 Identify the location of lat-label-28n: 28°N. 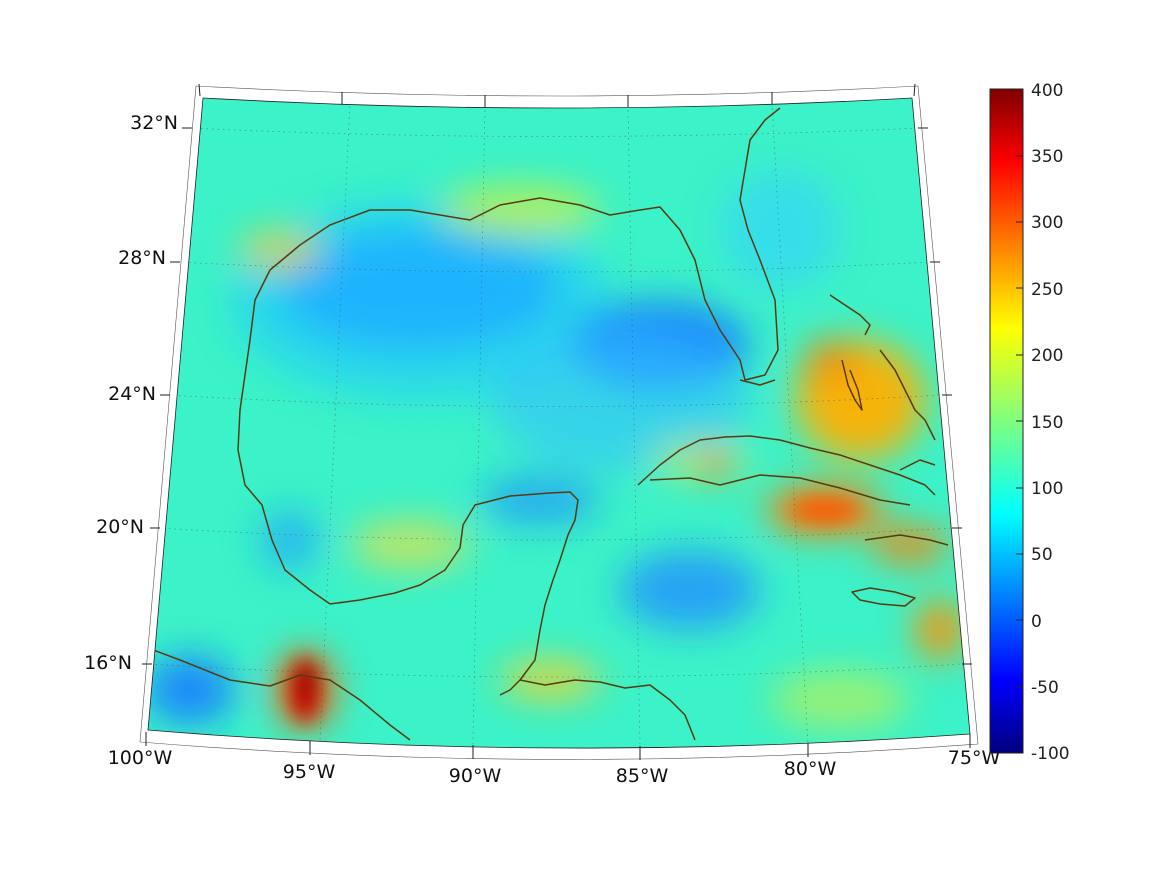
(142, 258).